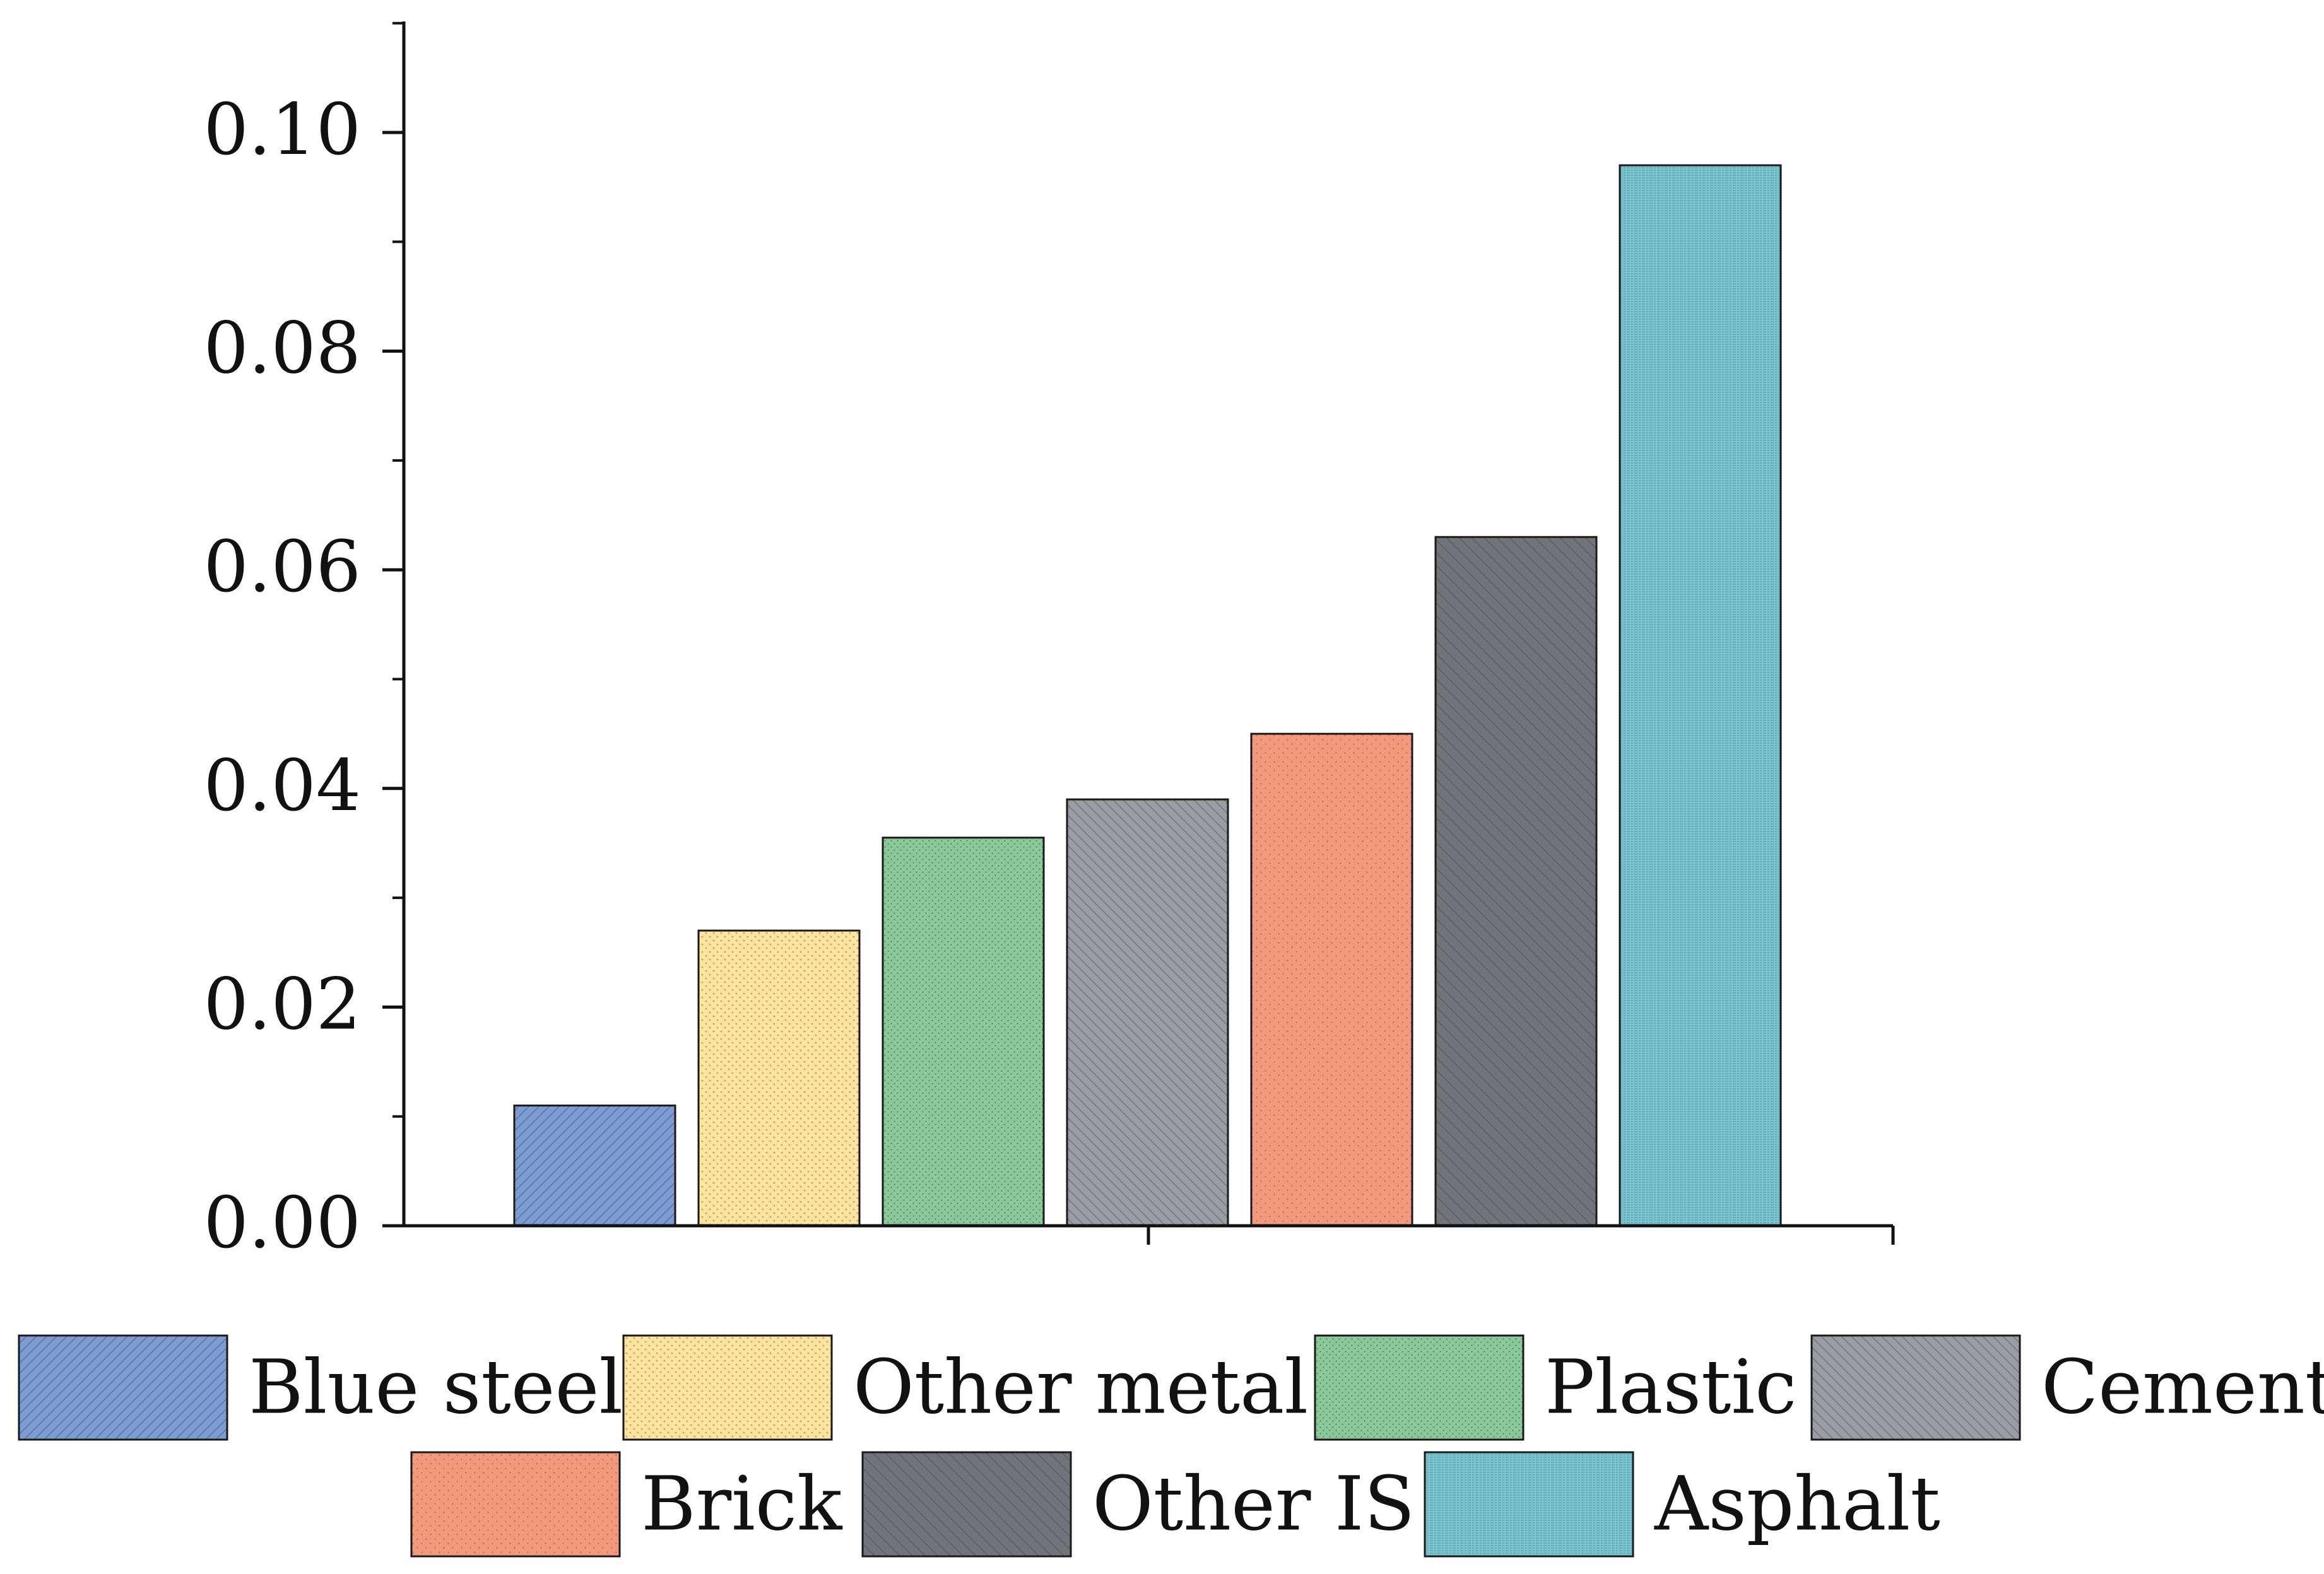  Describe the element at coordinates (1701, 695) in the screenshot. I see `bar-asphalt` at that location.